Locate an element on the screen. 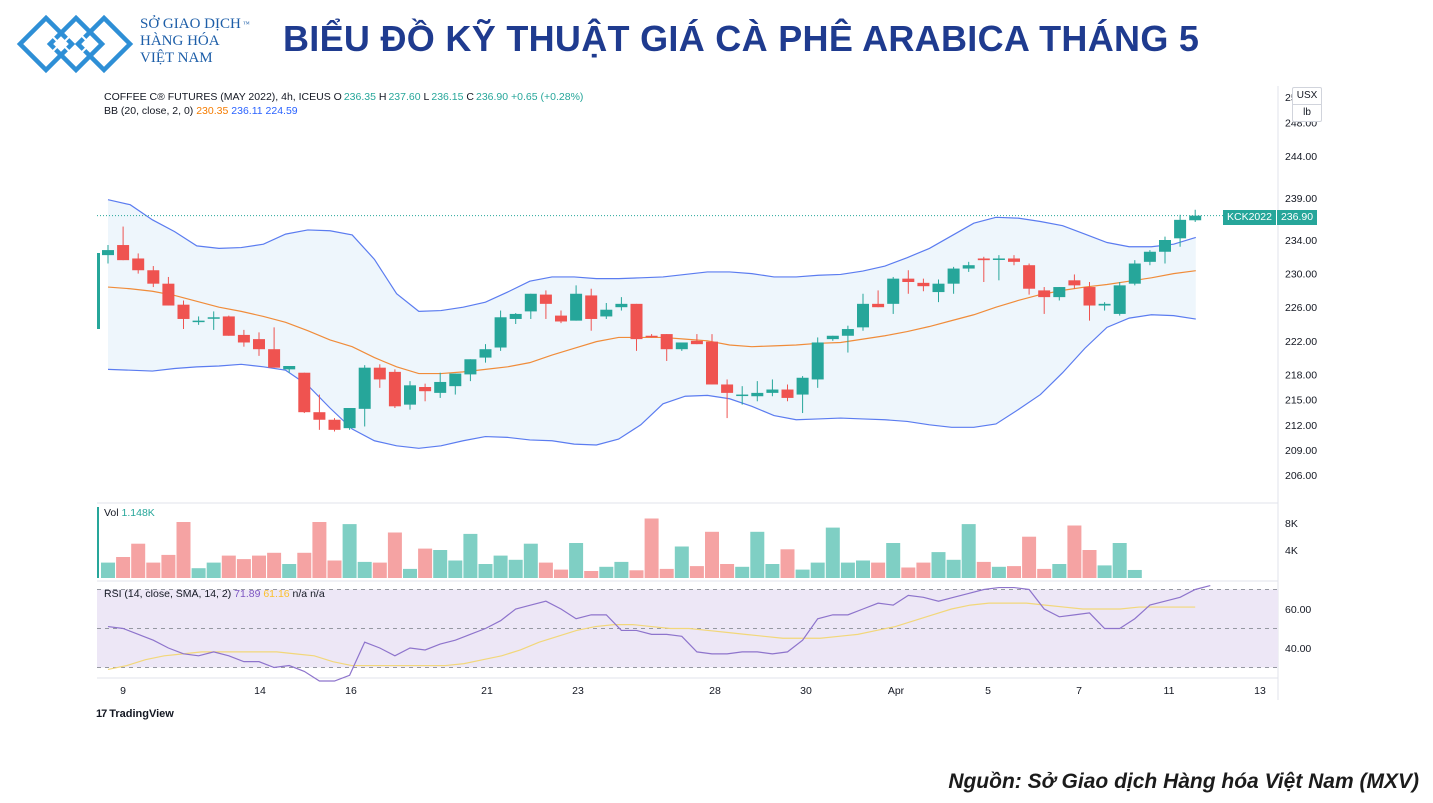  rsi-tick-label: 40.00 is located at coordinates (1298, 649).